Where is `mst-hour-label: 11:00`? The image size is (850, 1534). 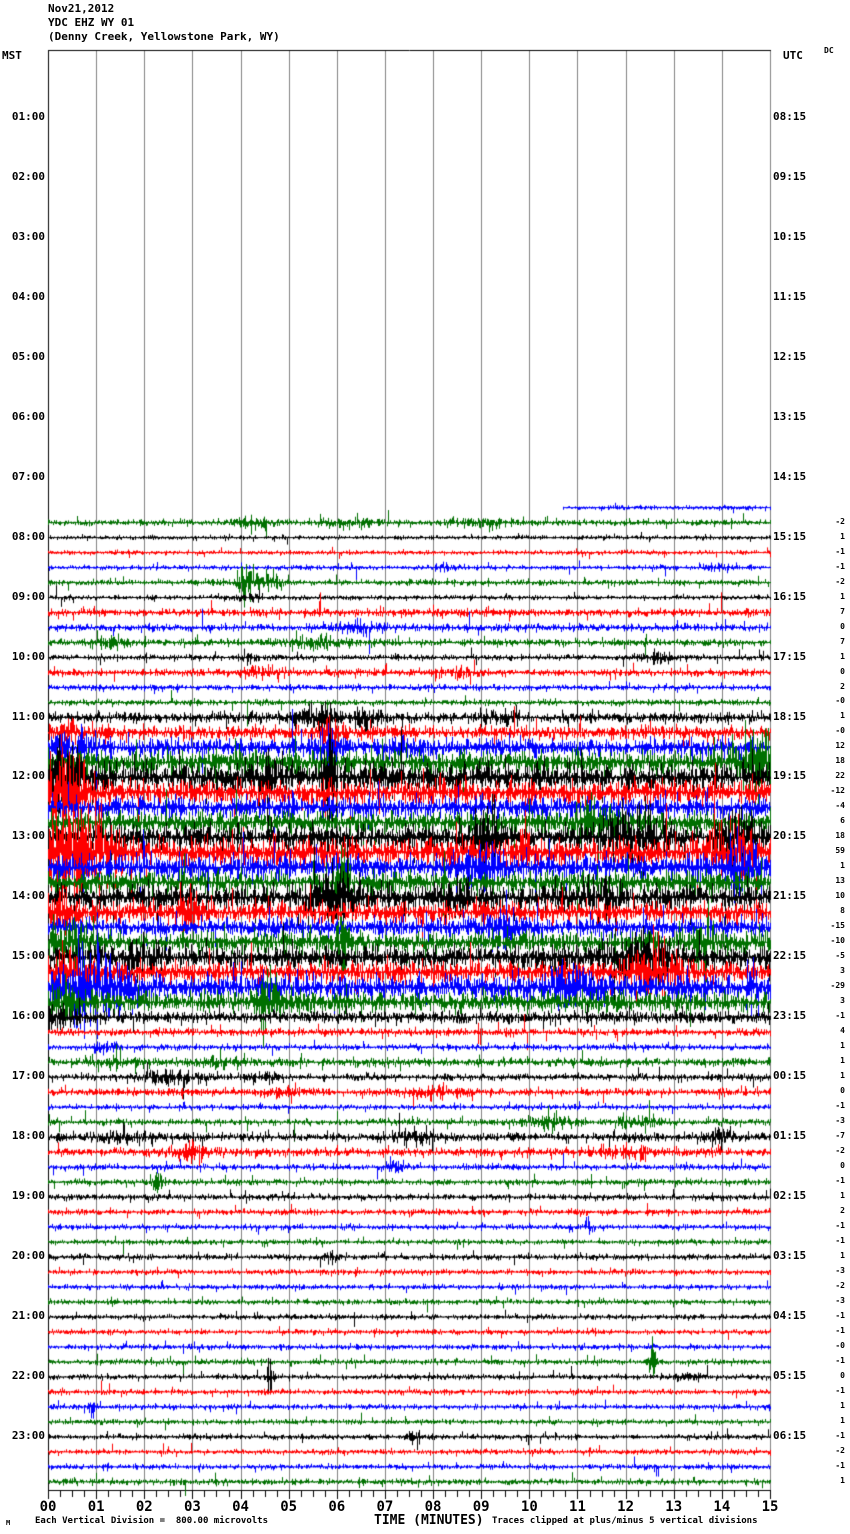 mst-hour-label: 11:00 is located at coordinates (28, 716).